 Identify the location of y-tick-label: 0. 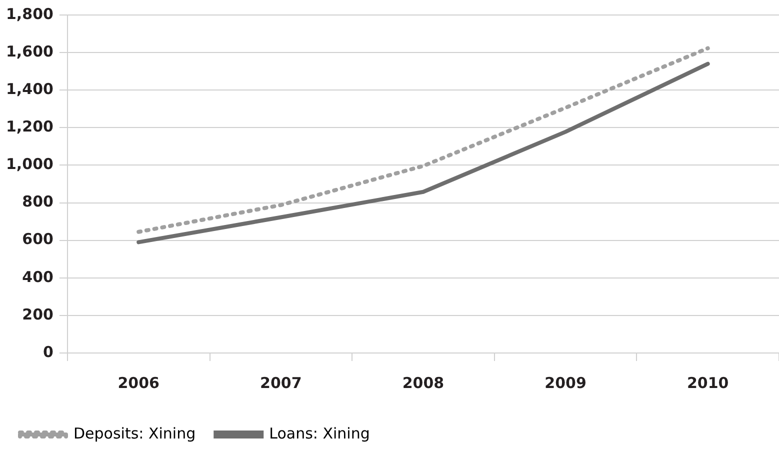
(48, 351).